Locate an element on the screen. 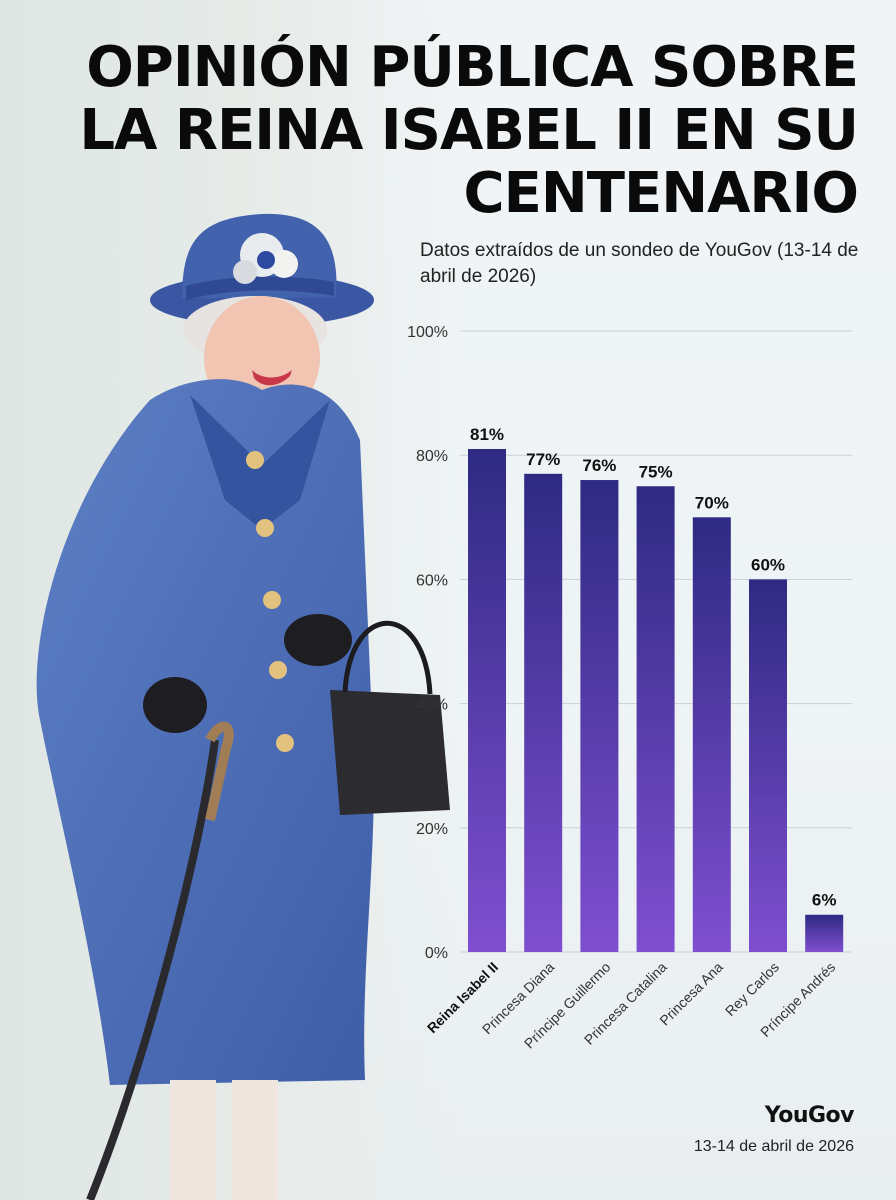 The width and height of the screenshot is (896, 1200). y-tick-label: 0% is located at coordinates (436, 953).